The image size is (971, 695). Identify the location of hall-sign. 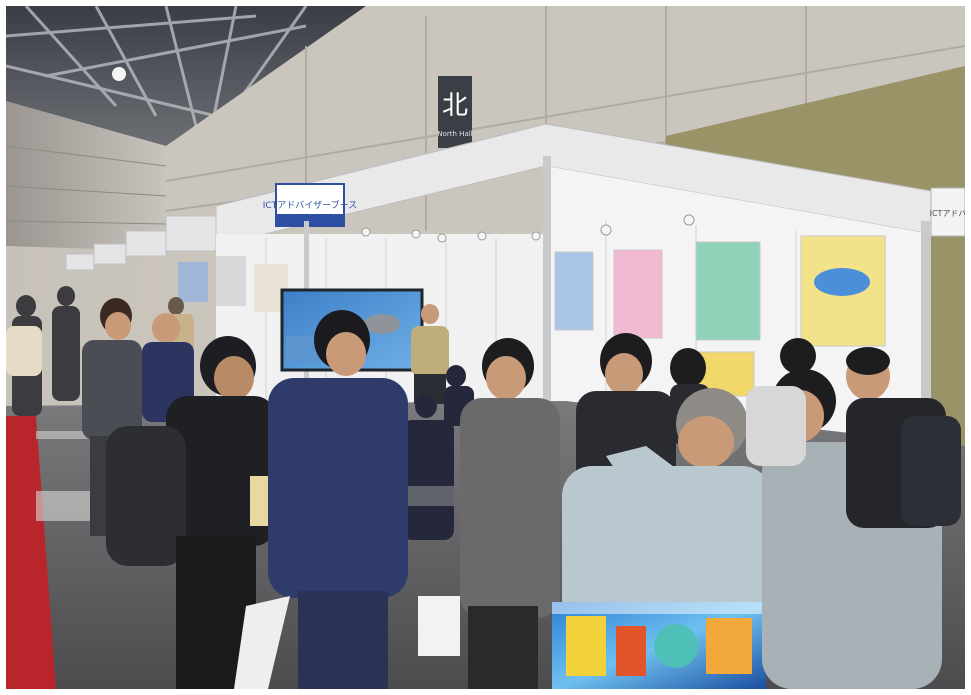
(455, 112).